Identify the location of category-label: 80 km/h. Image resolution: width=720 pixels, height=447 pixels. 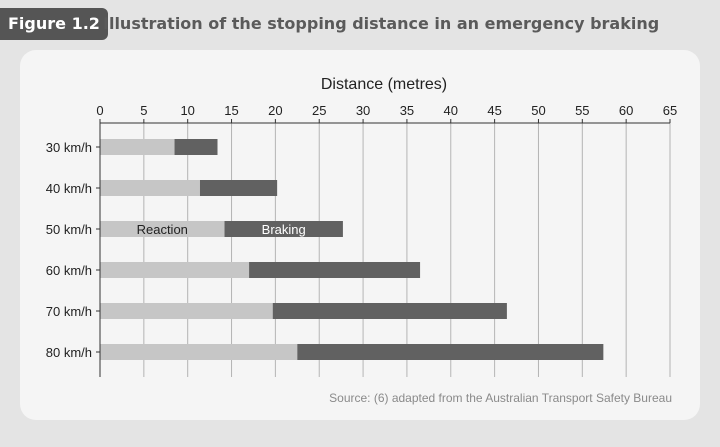
(69, 352).